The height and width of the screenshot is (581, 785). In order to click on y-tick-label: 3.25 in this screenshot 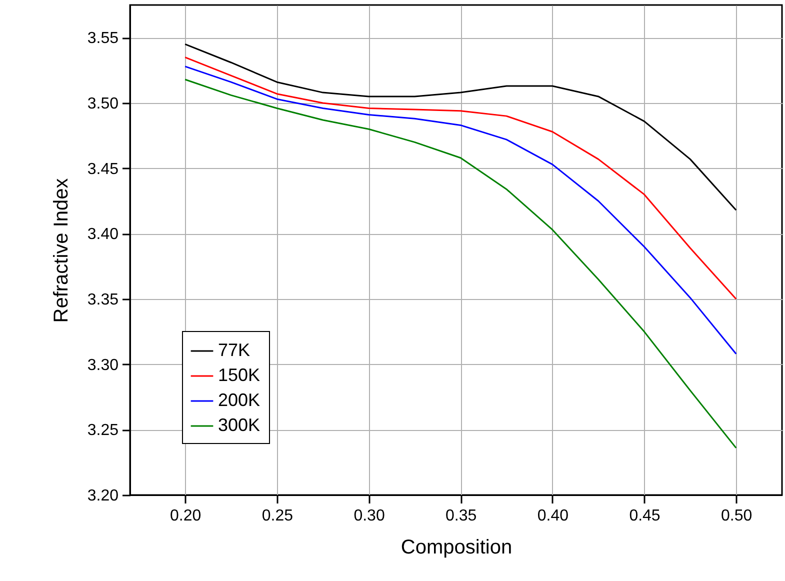, I will do `click(103, 431)`.